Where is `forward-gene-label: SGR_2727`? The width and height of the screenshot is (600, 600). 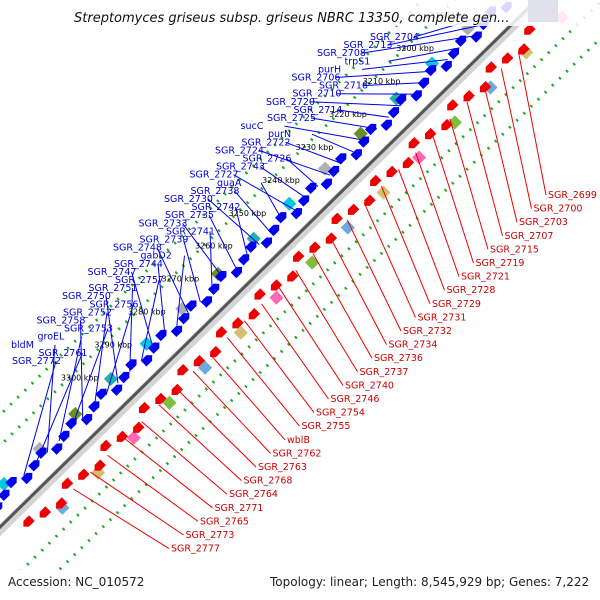 forward-gene-label: SGR_2727 is located at coordinates (214, 175).